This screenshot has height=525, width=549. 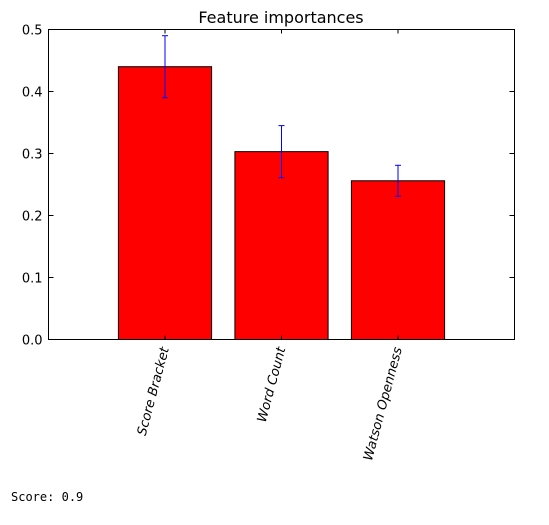 I want to click on bar-word-count, so click(x=281, y=245).